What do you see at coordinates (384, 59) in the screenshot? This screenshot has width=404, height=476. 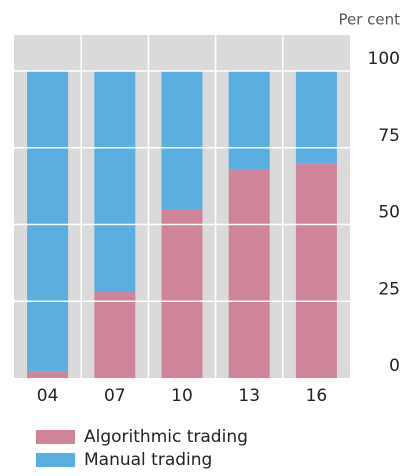 I see `y-tick-label: 100` at bounding box center [384, 59].